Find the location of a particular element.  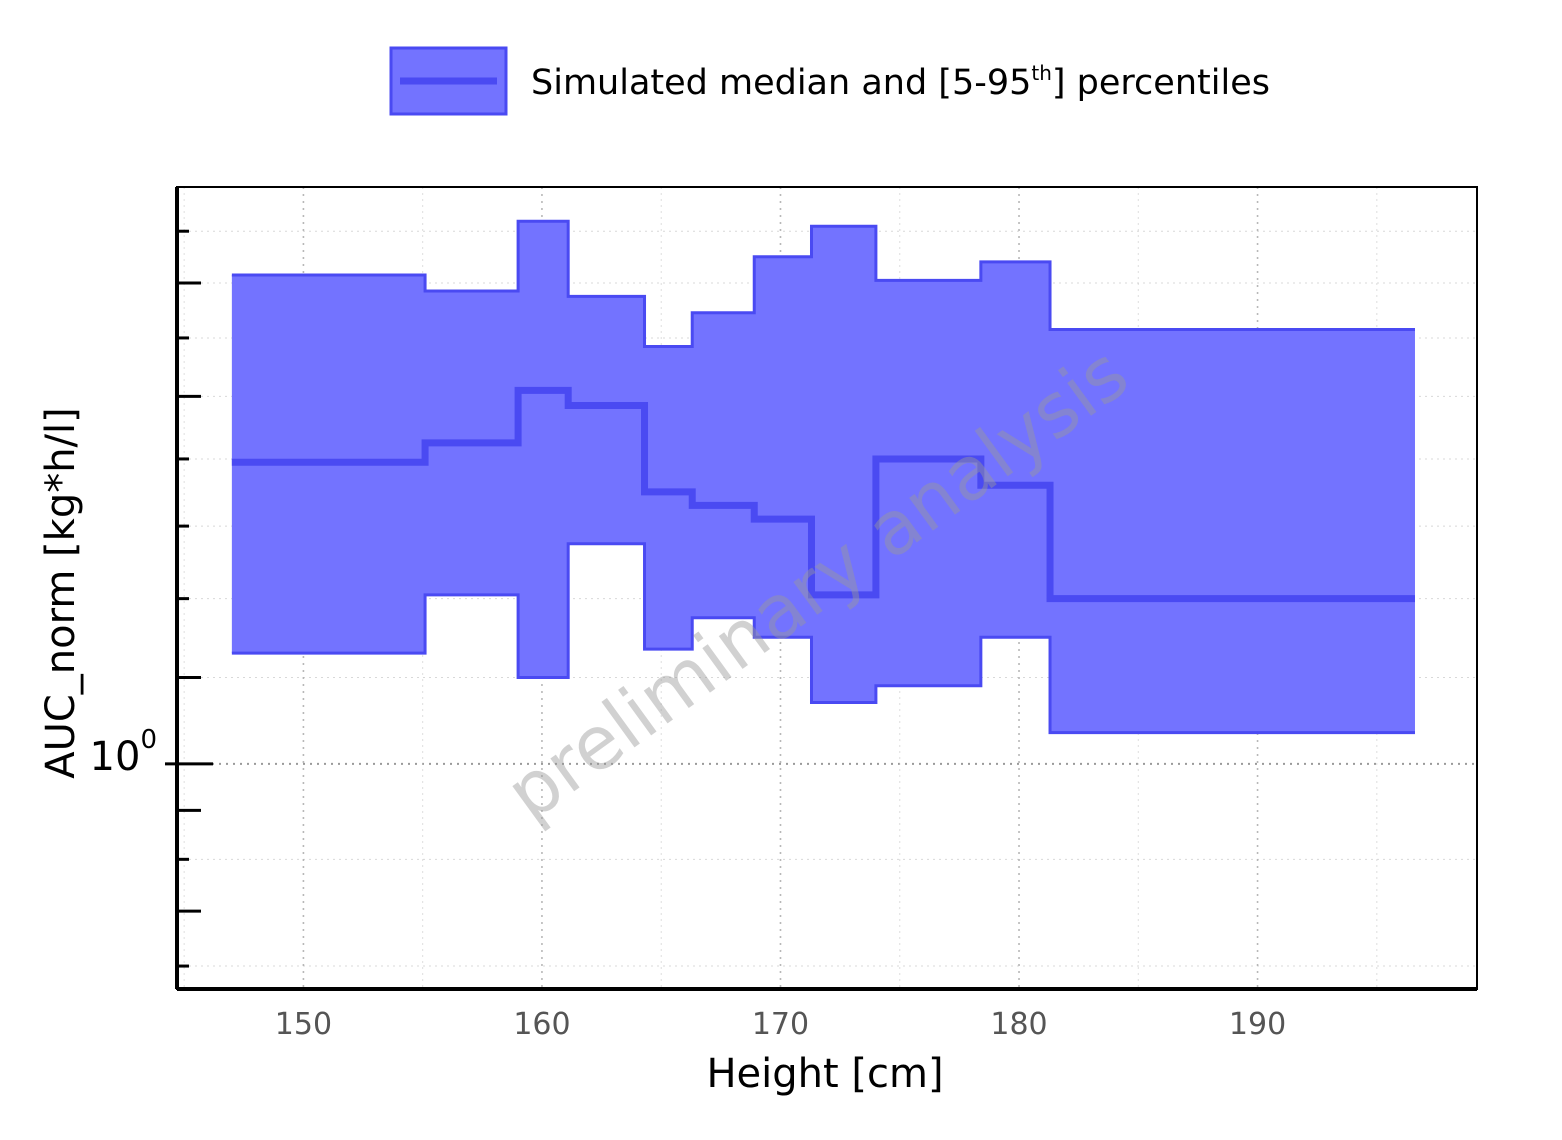

x-tick-label: 180 is located at coordinates (1018, 1024).